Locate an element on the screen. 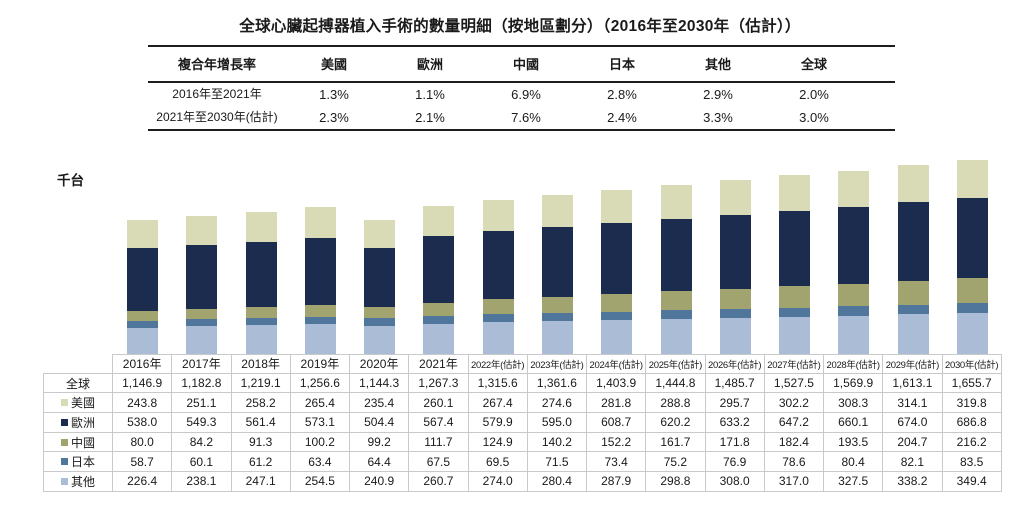 The height and width of the screenshot is (515, 1024). value-cell: 64.4 is located at coordinates (380, 462).